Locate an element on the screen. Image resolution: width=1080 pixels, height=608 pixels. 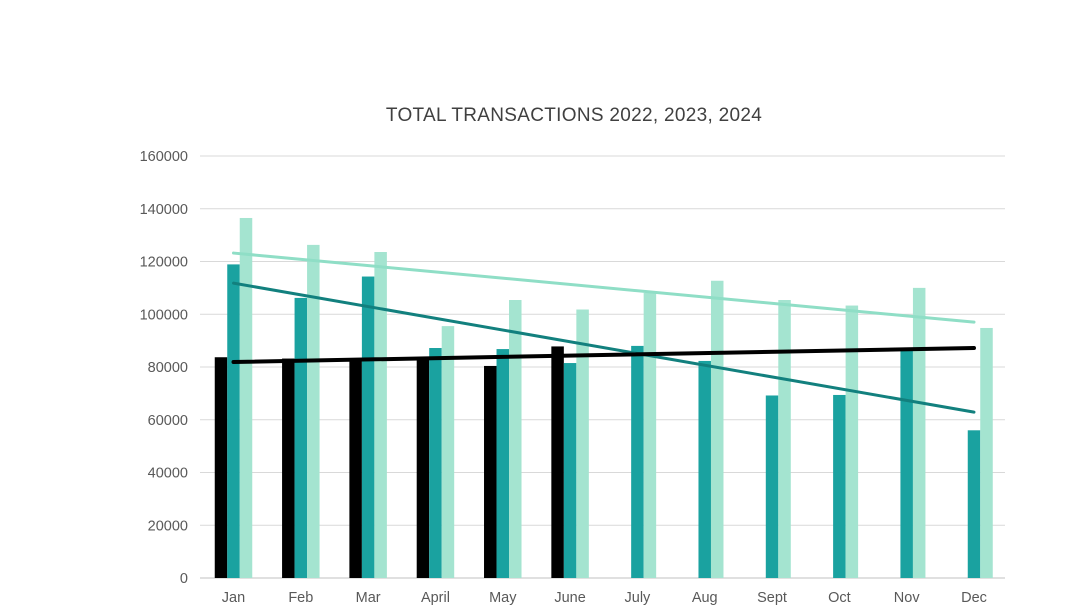
trendline-2022 is located at coordinates (604, 287).